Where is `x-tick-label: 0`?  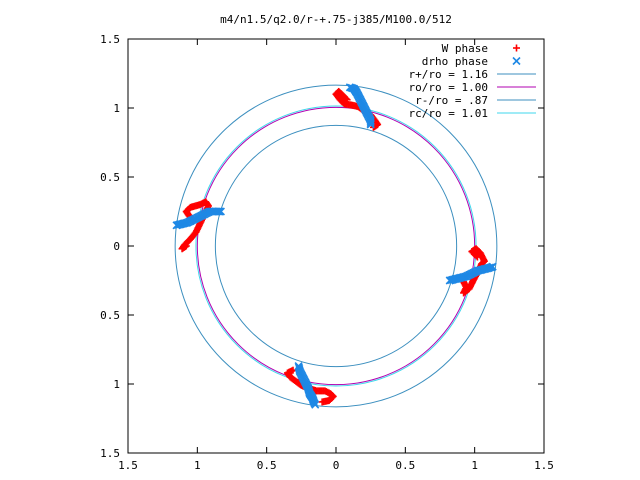
x-tick-label: 0 is located at coordinates (336, 465).